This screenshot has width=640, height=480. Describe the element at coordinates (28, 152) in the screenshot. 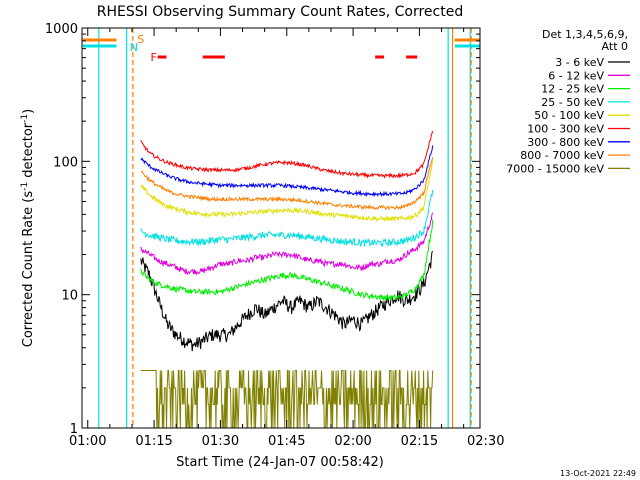

I see `y-axis-label-mid: detector` at that location.